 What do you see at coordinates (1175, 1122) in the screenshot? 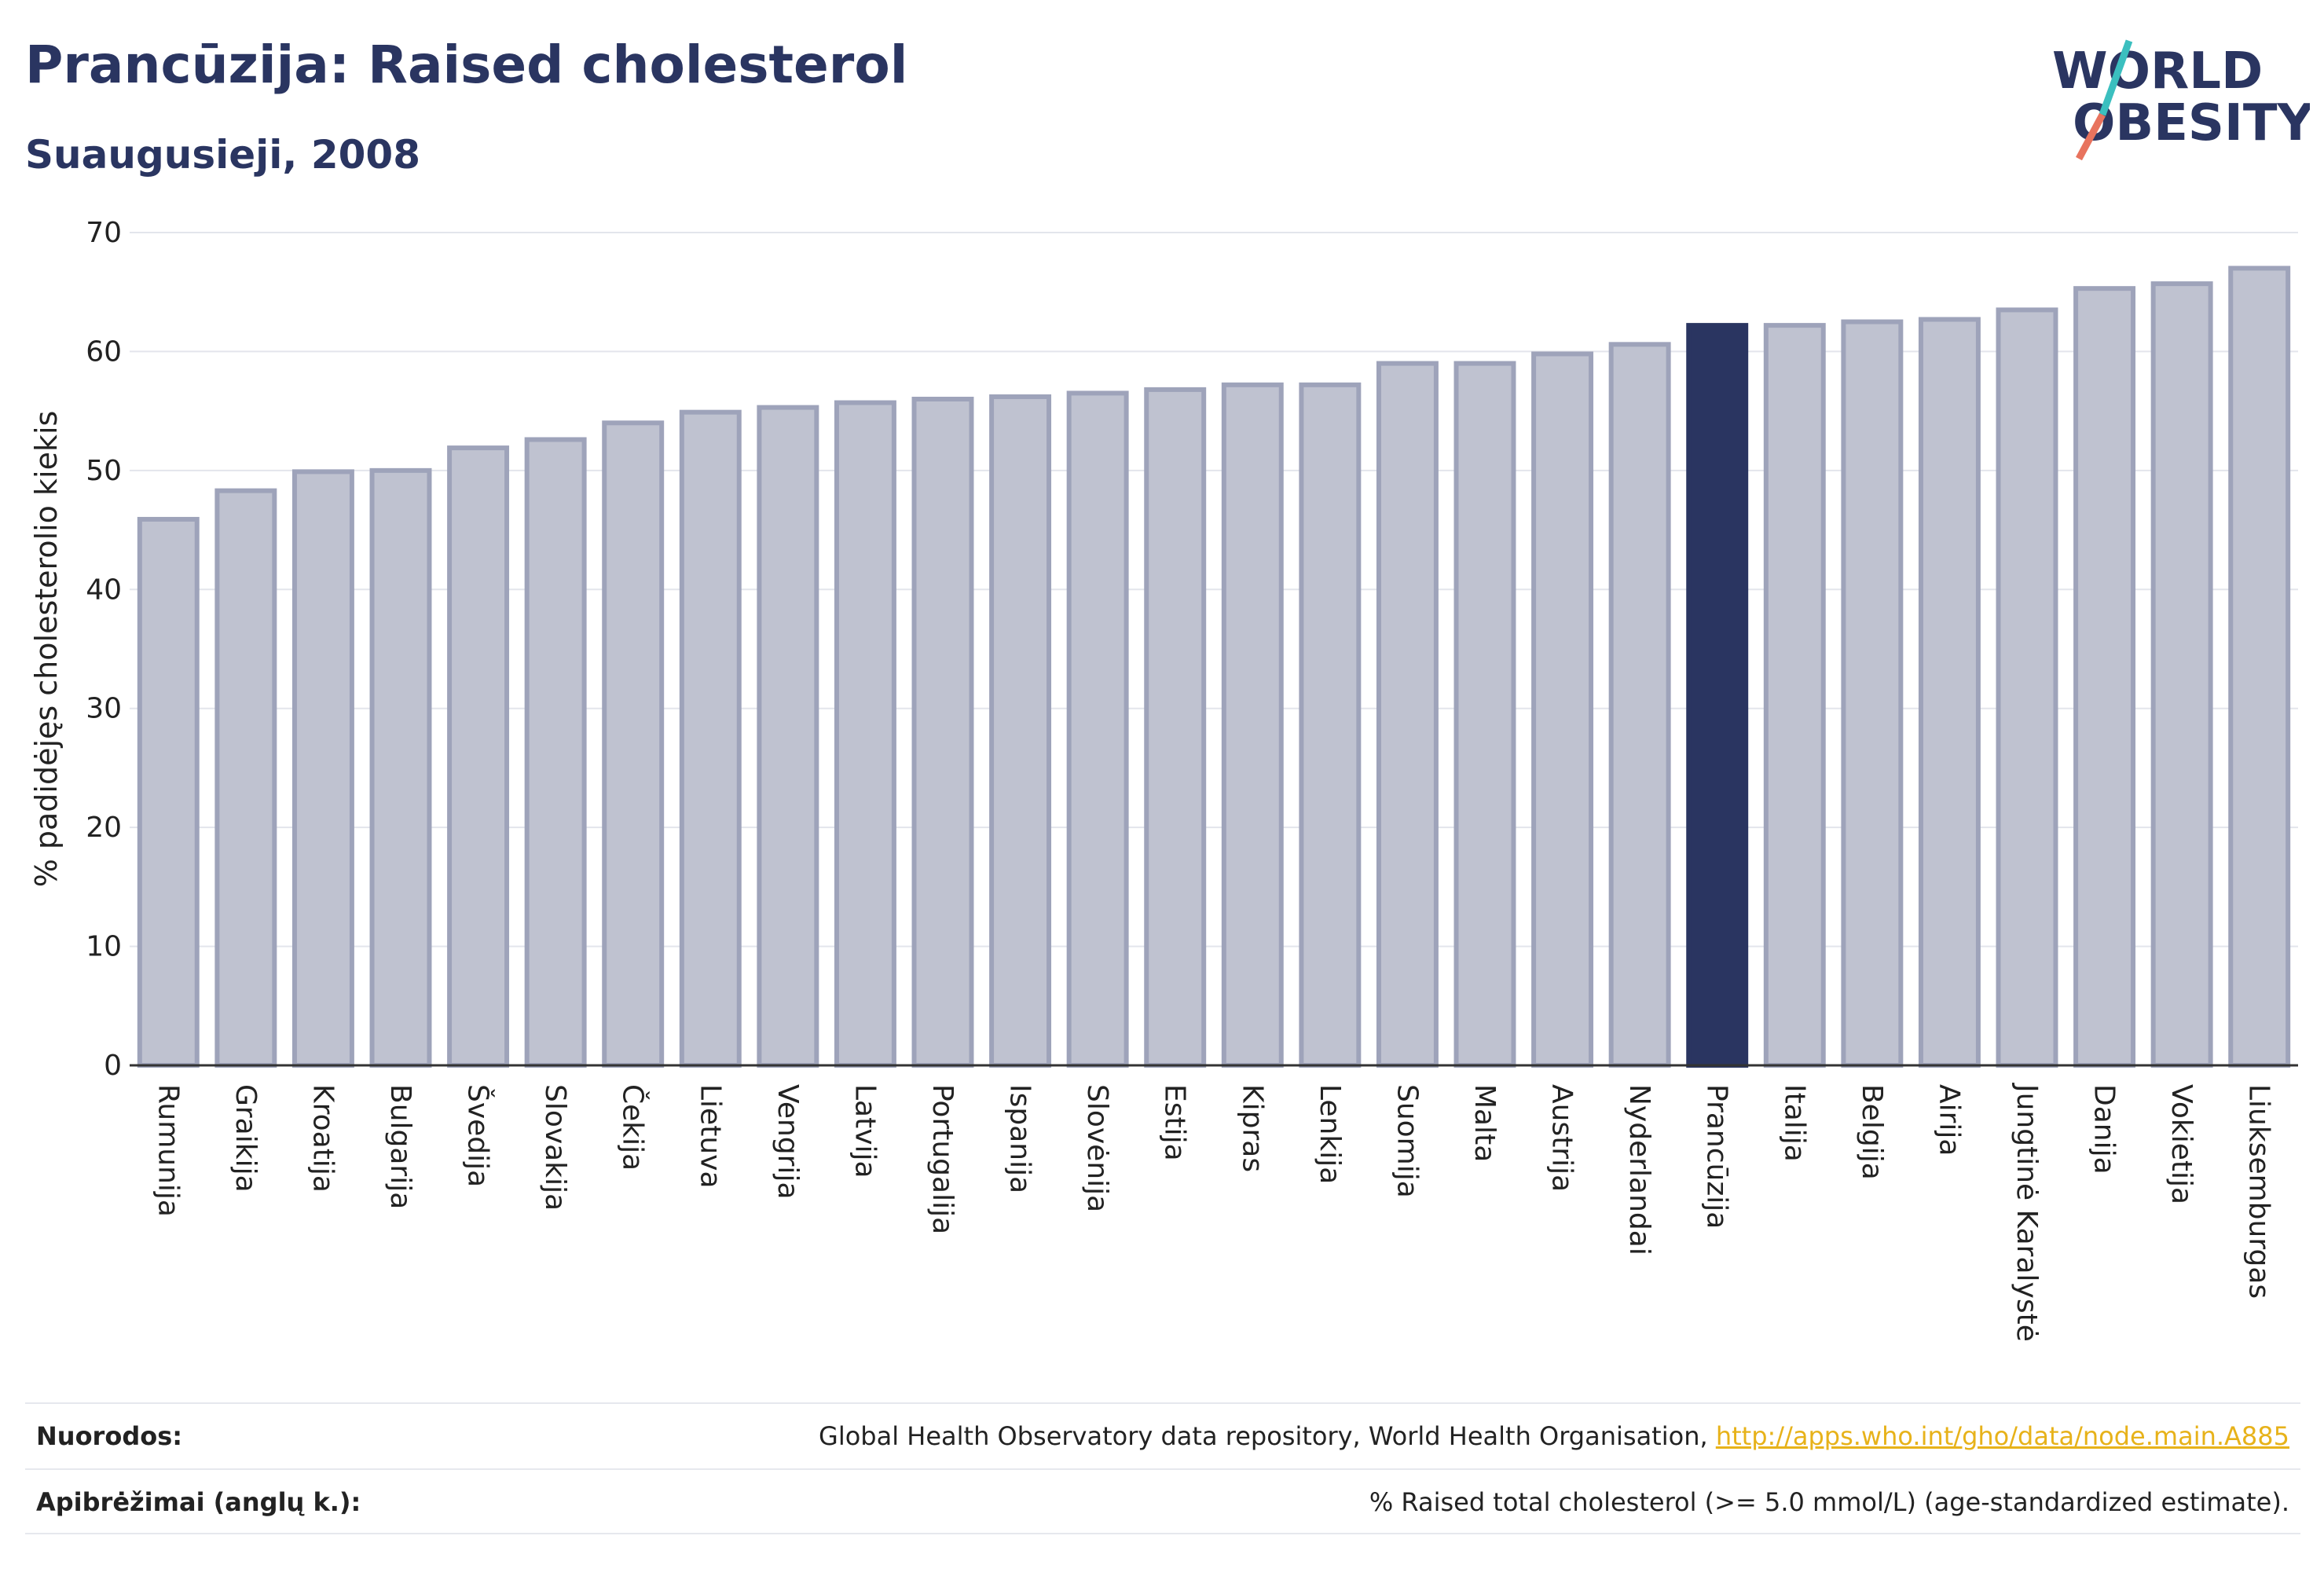
I see `x-tick-label: Estija` at bounding box center [1175, 1122].